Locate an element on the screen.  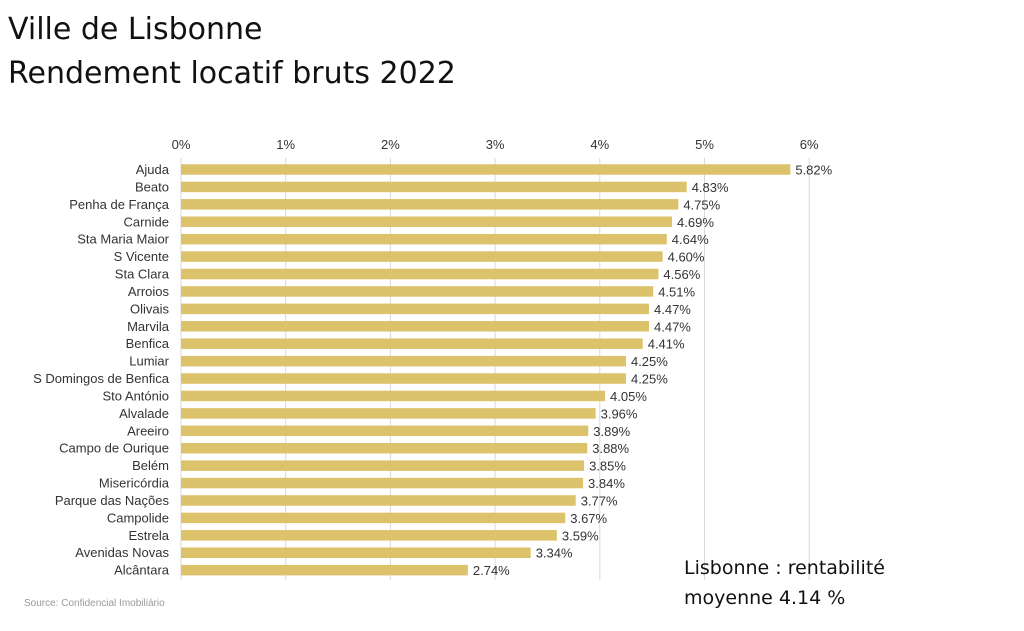
category-label: Campo de Ourique is located at coordinates (114, 448).